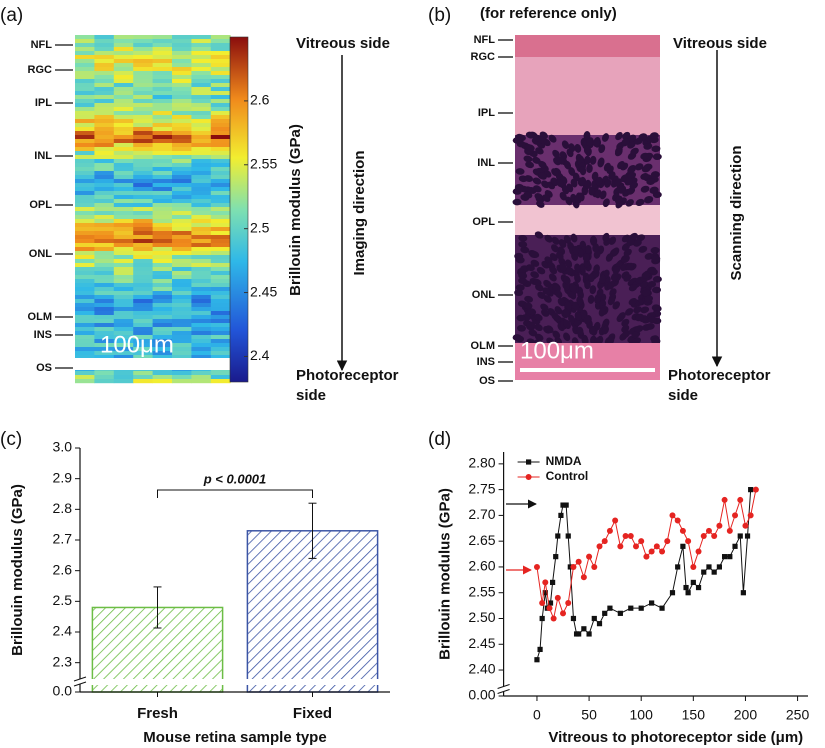 Image resolution: width=825 pixels, height=748 pixels. Describe the element at coordinates (587, 207) in the screenshot. I see `histology-image: 100μm` at that location.